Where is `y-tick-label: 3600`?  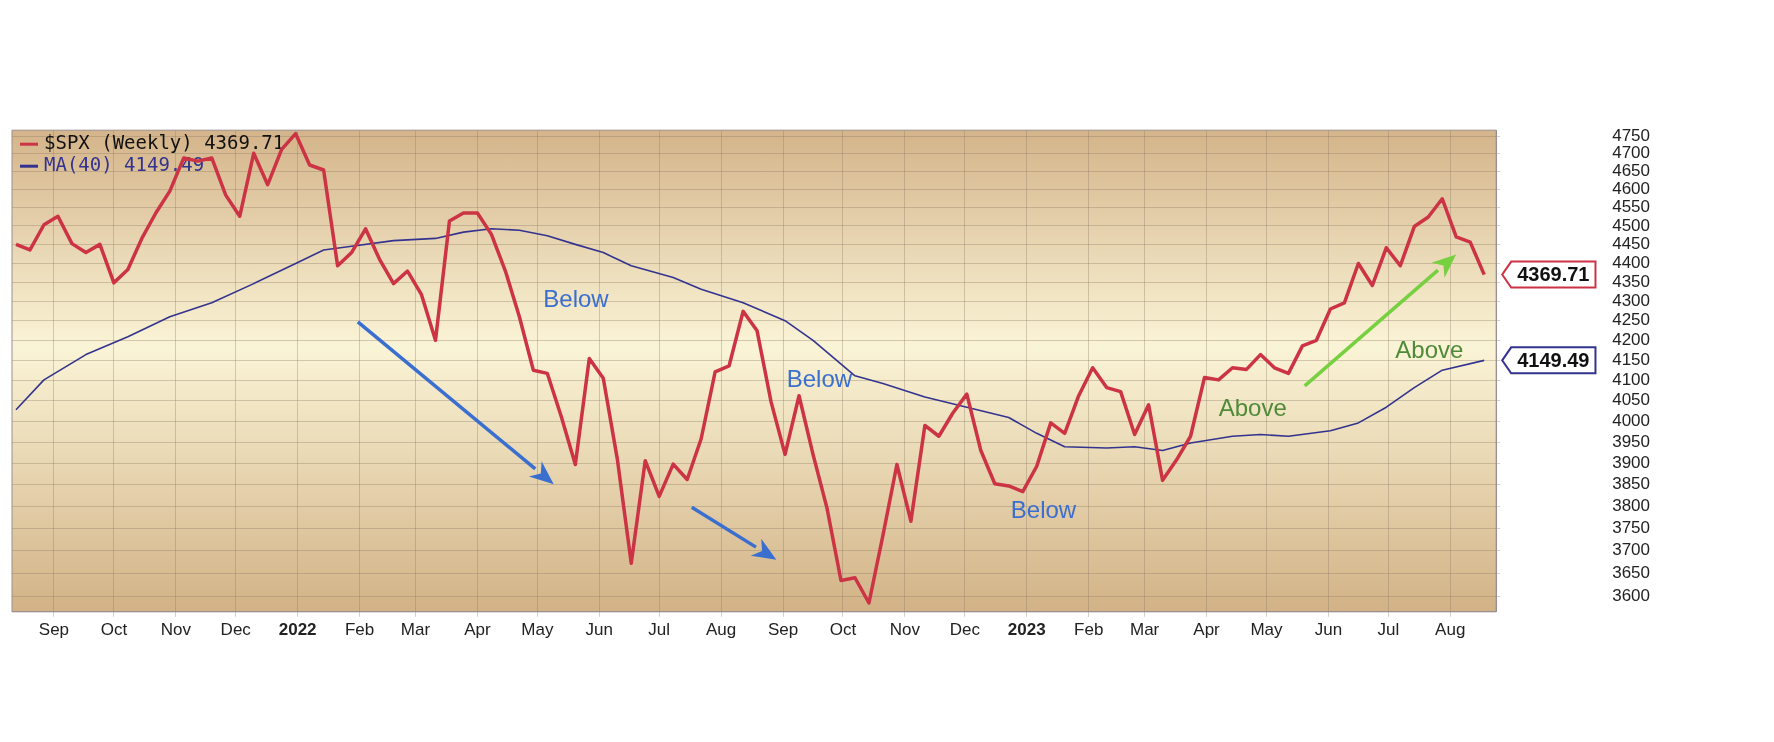
y-tick-label: 3600 is located at coordinates (1631, 595).